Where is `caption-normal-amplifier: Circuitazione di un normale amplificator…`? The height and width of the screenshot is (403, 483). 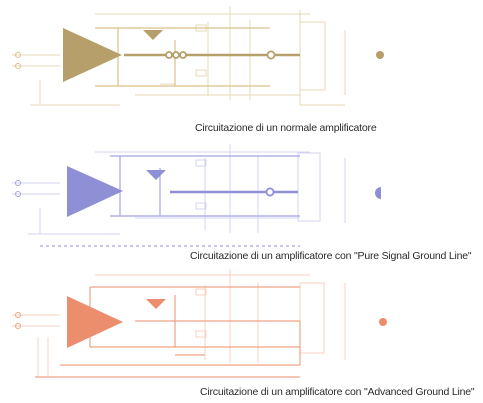 caption-normal-amplifier: Circuitazione di un normale amplificator… is located at coordinates (286, 128).